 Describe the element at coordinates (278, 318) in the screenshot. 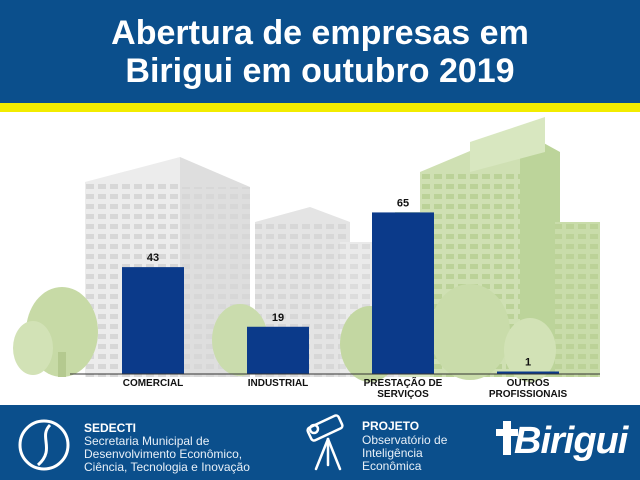

I see `data-label-2: 19` at that location.